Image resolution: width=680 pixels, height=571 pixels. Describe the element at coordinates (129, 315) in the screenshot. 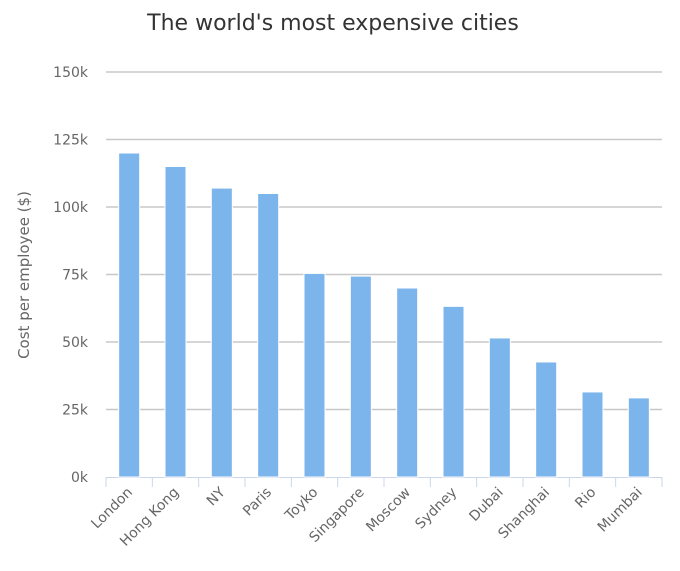

I see `bar-london` at that location.